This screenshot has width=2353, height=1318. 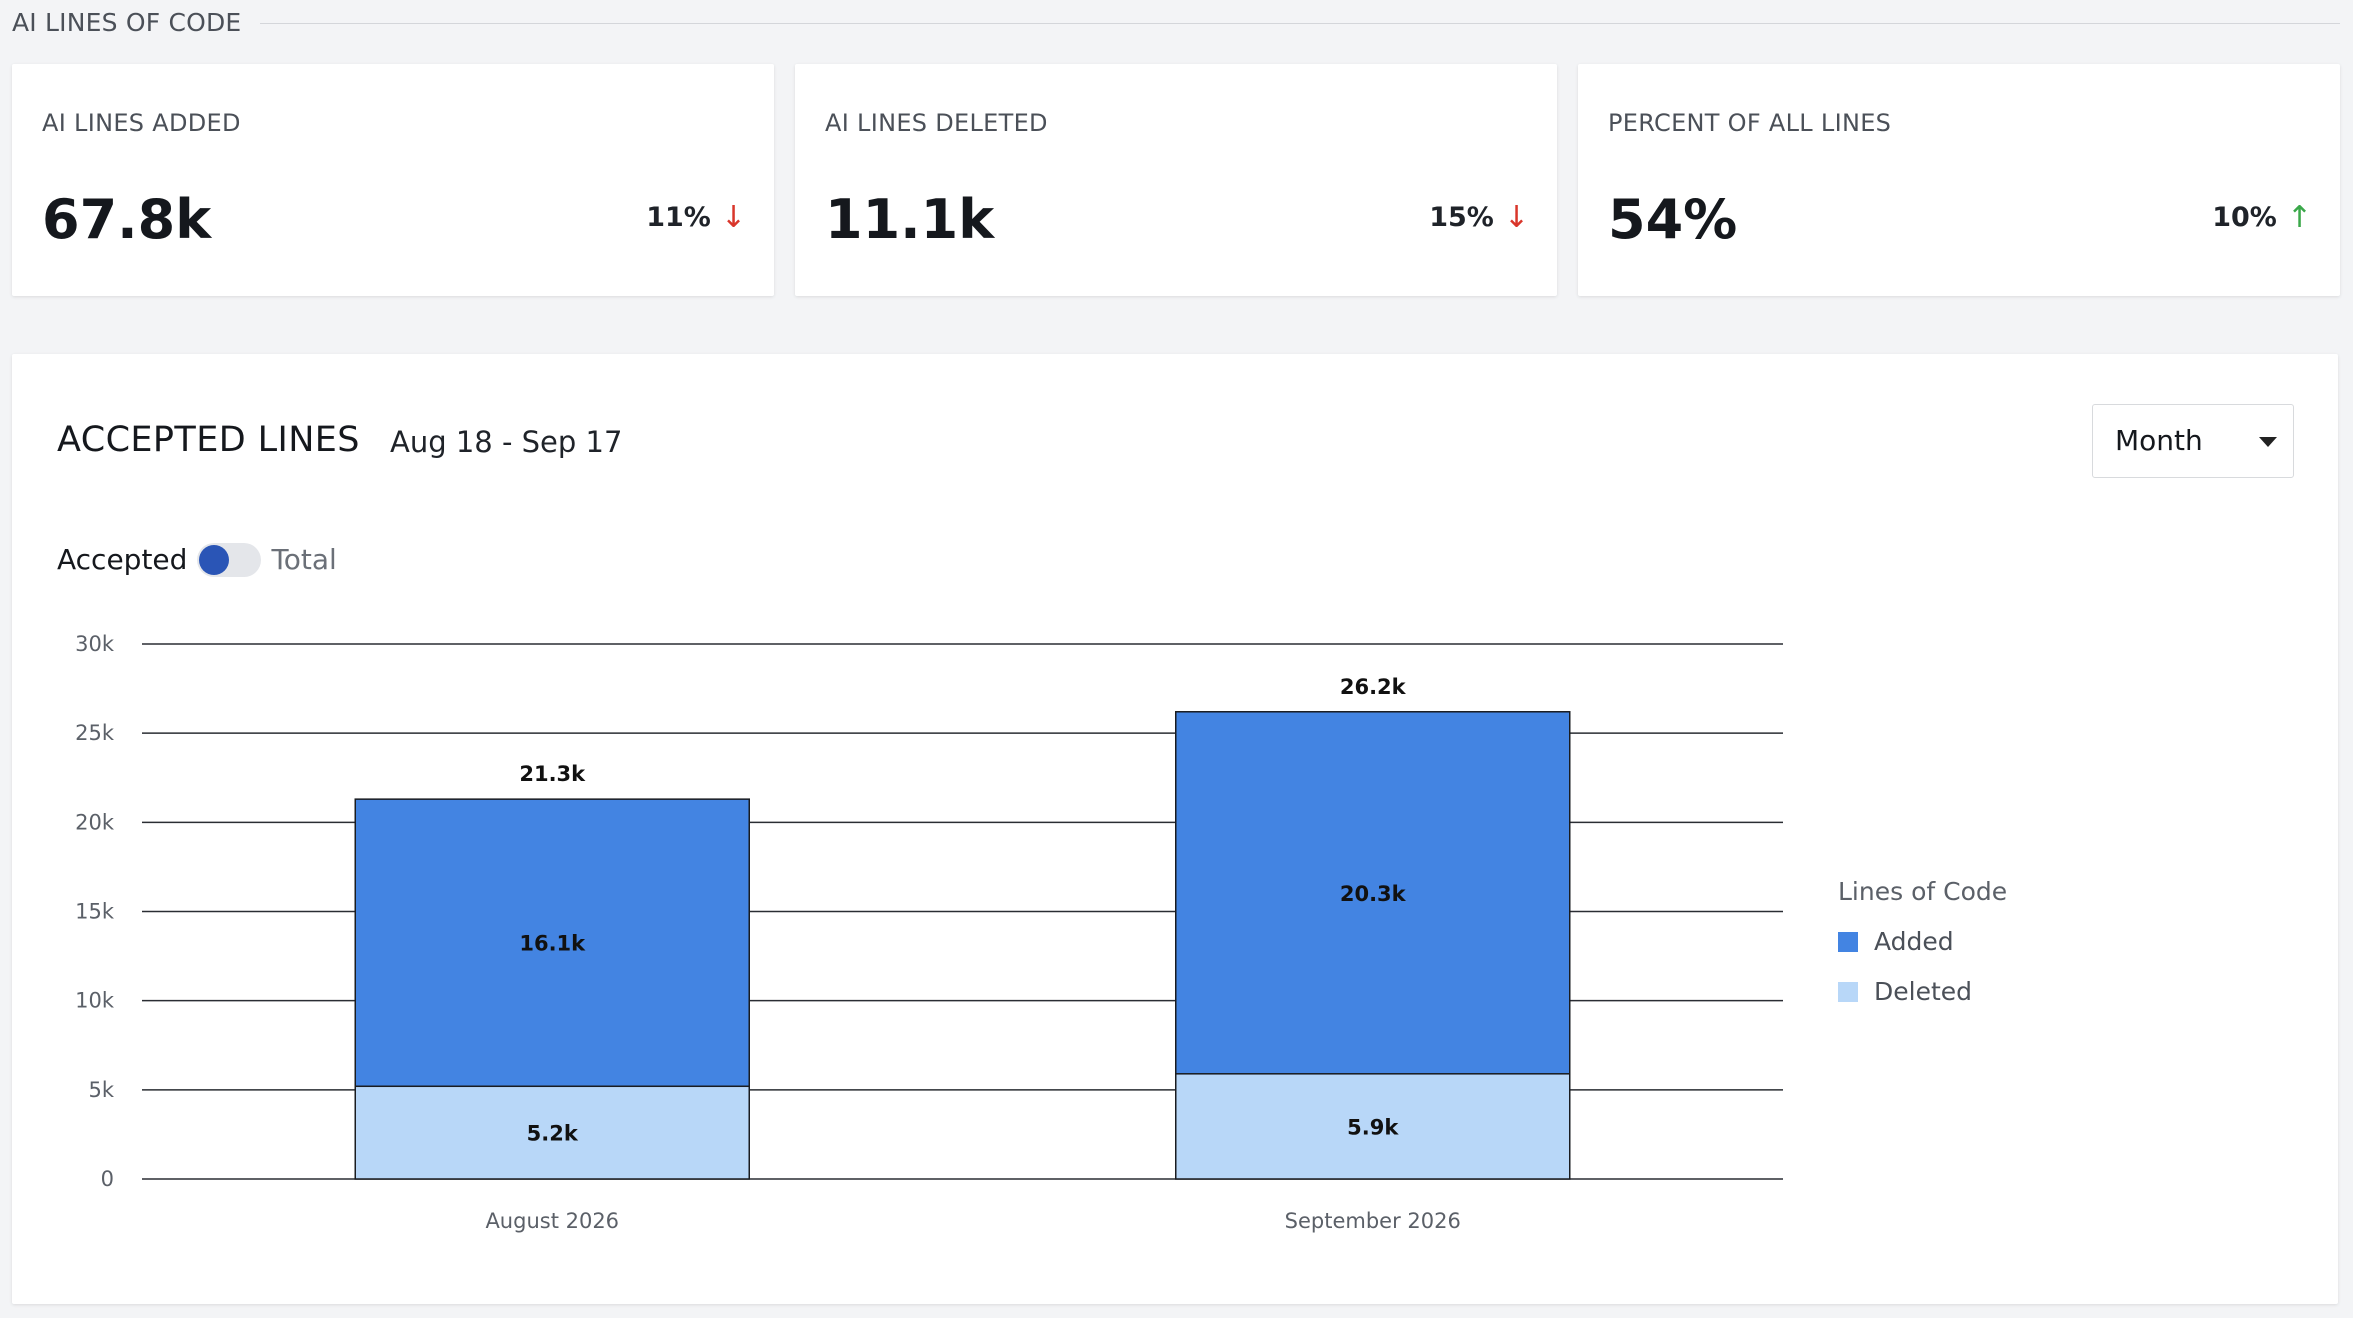 What do you see at coordinates (141, 123) in the screenshot?
I see `stat-label: AI LINES ADDED` at bounding box center [141, 123].